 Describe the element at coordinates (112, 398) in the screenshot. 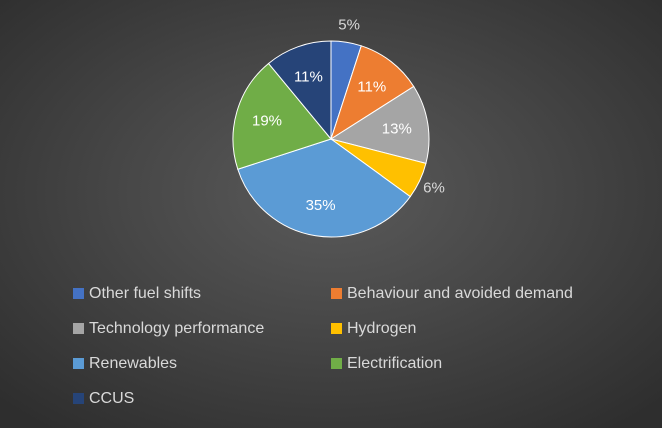

I see `legend-label: CCUS` at that location.